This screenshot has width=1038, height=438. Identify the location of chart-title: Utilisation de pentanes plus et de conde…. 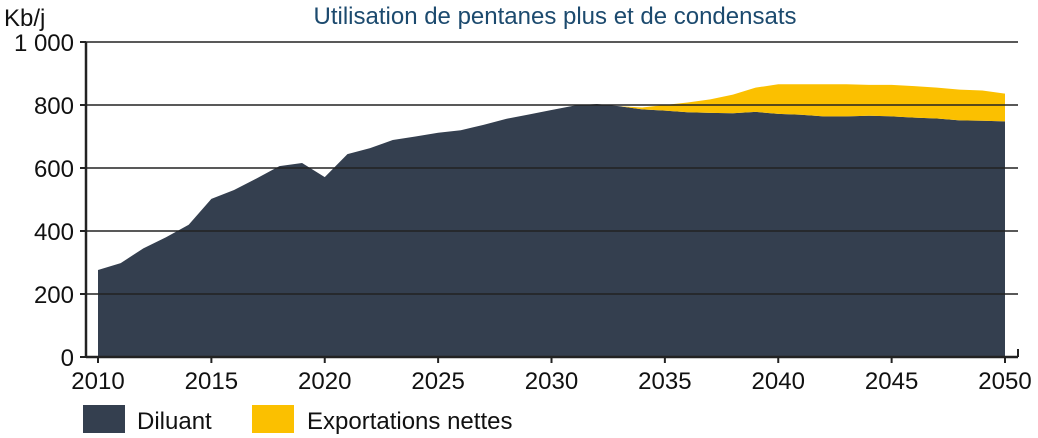
(555, 16).